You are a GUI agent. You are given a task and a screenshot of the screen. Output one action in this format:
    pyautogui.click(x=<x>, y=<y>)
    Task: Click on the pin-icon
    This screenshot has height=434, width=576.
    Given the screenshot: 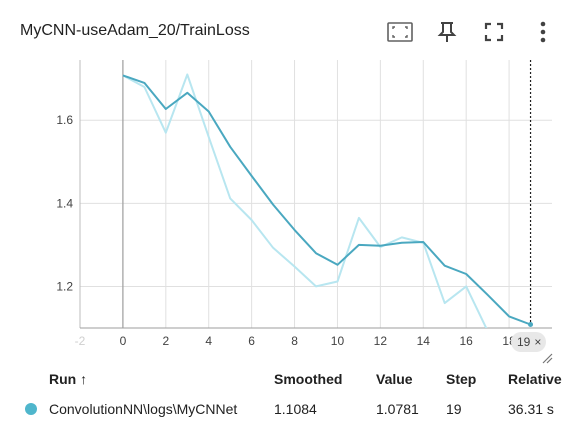 What is the action you would take?
    pyautogui.click(x=447, y=32)
    